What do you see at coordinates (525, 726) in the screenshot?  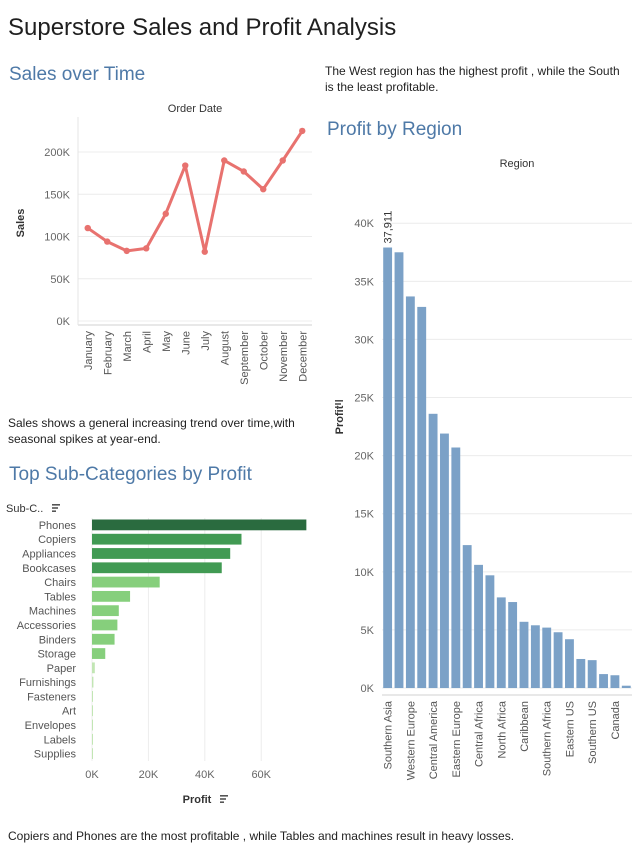 I see `region-x-tick-label: Caribbean` at bounding box center [525, 726].